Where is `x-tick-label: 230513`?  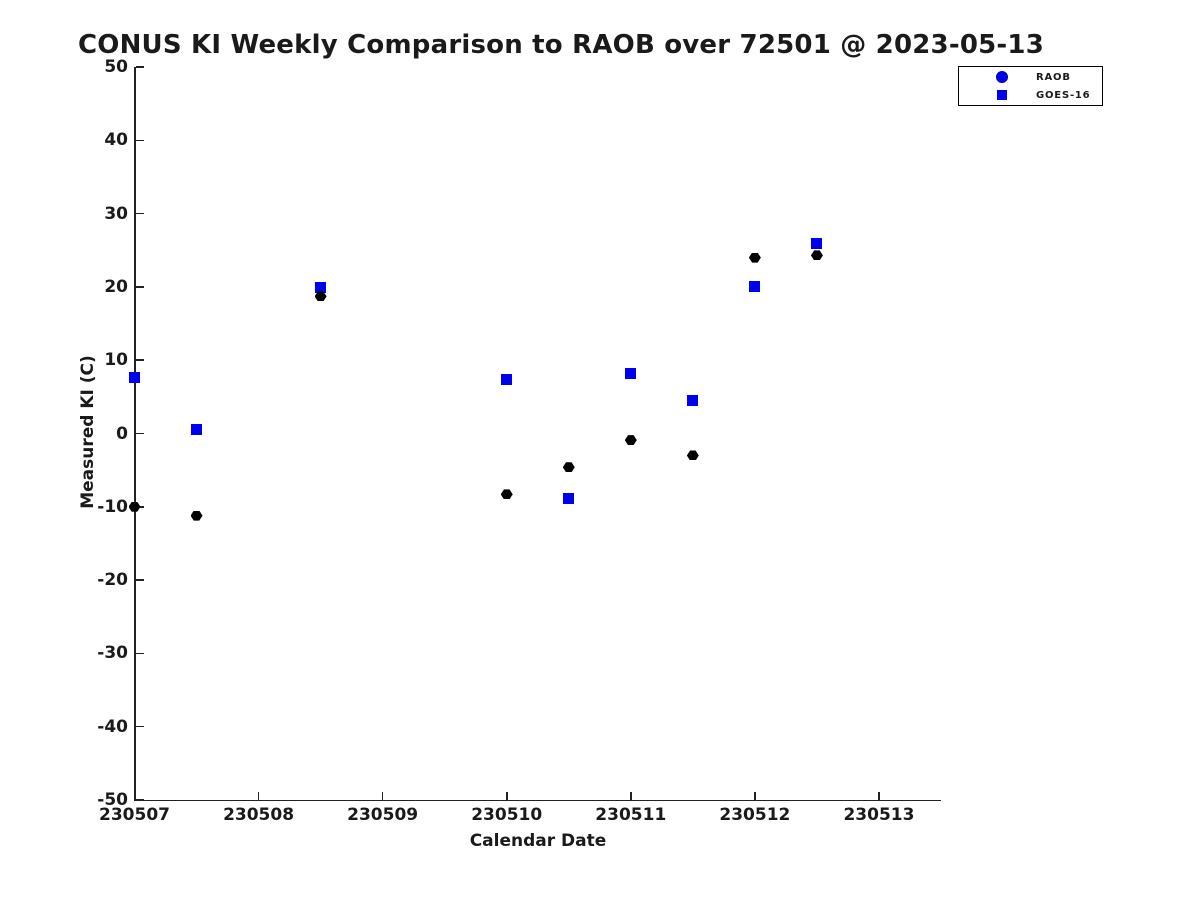 x-tick-label: 230513 is located at coordinates (879, 815).